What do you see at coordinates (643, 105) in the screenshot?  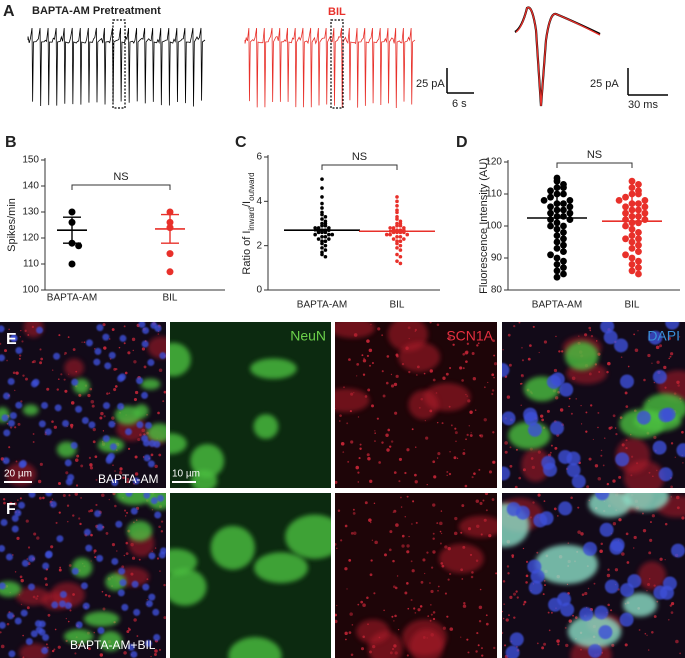 I see `scale-bar-label: 30 ms` at bounding box center [643, 105].